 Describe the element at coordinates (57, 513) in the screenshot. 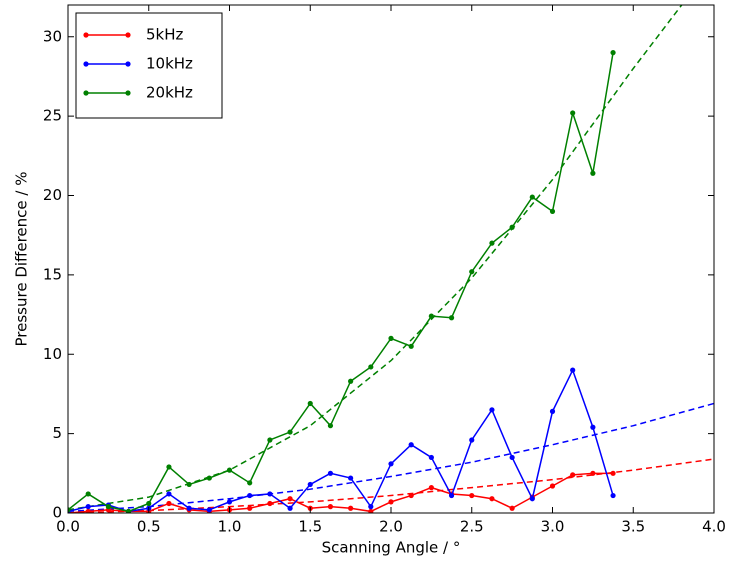

I see `y-tick-label: 0` at that location.